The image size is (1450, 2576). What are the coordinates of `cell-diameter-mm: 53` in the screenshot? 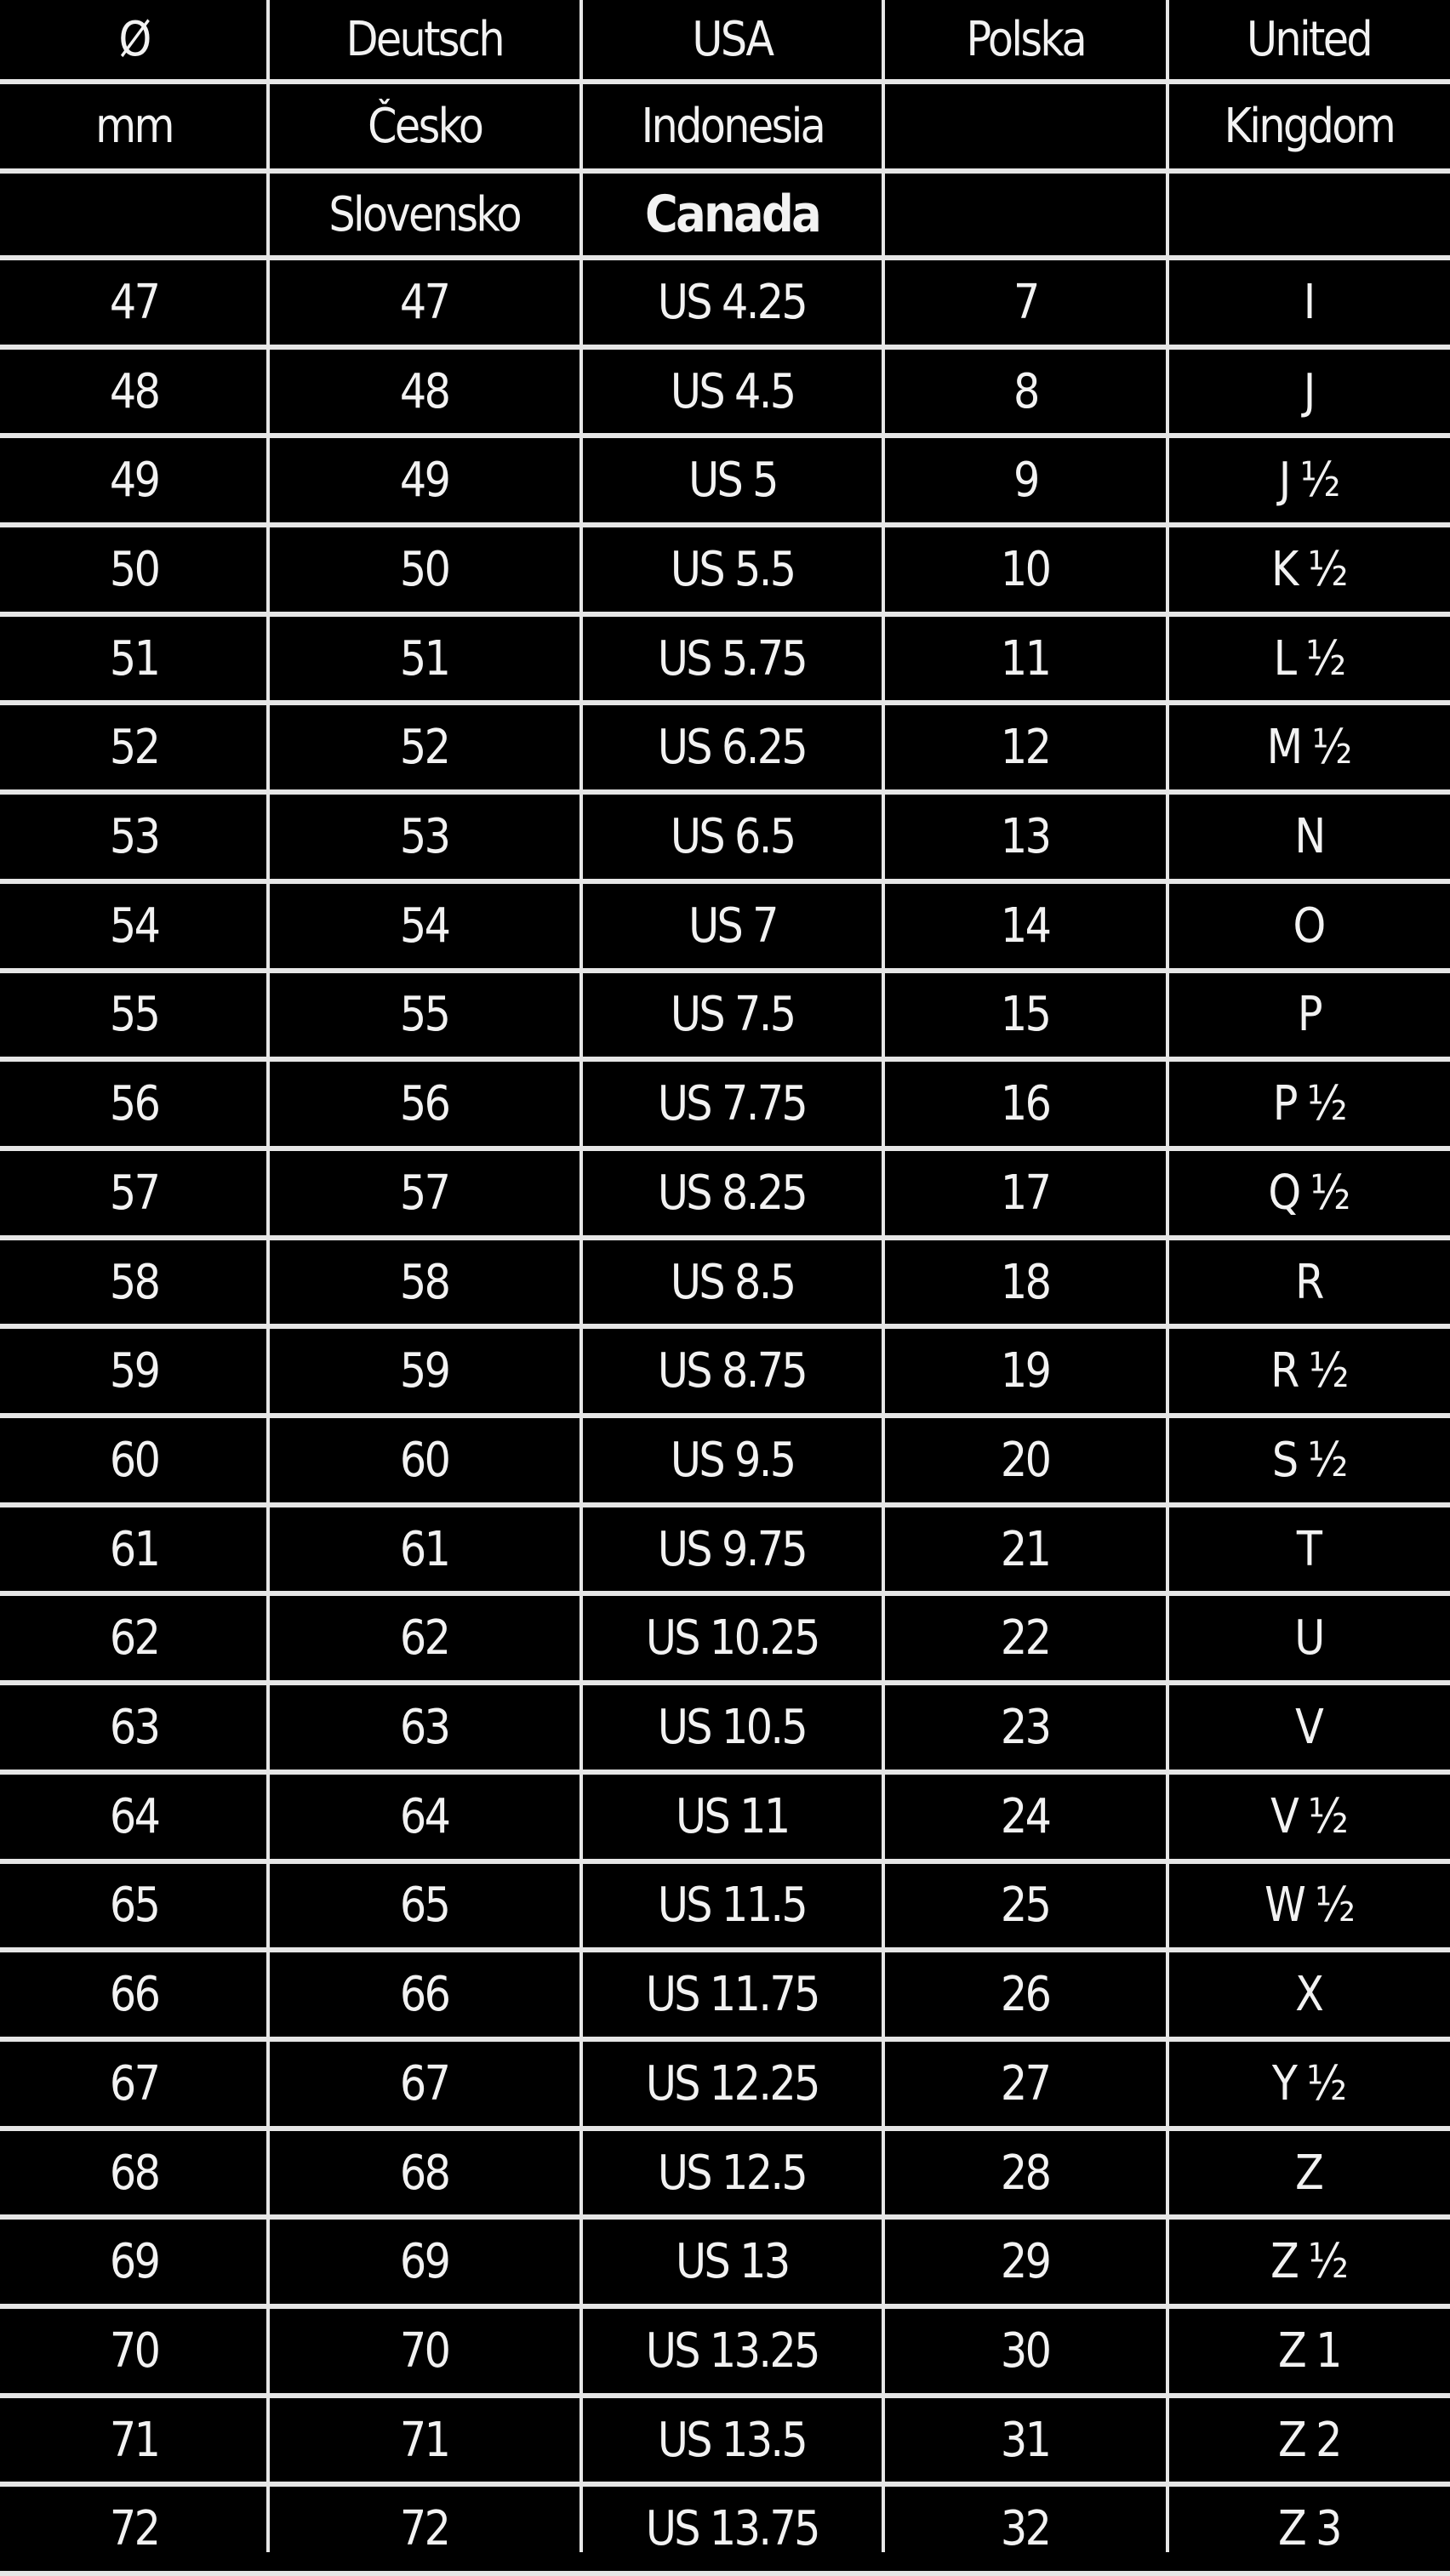 It's located at (134, 837).